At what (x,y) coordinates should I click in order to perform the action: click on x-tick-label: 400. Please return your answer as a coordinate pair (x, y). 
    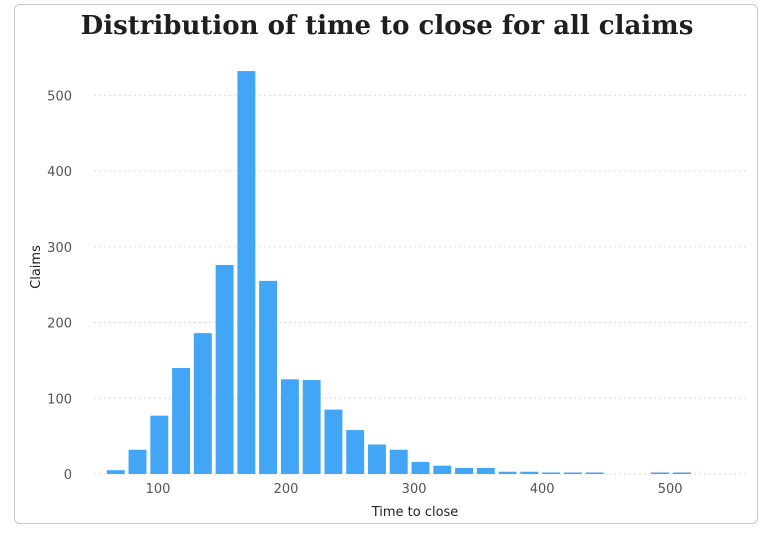
    Looking at the image, I should click on (542, 489).